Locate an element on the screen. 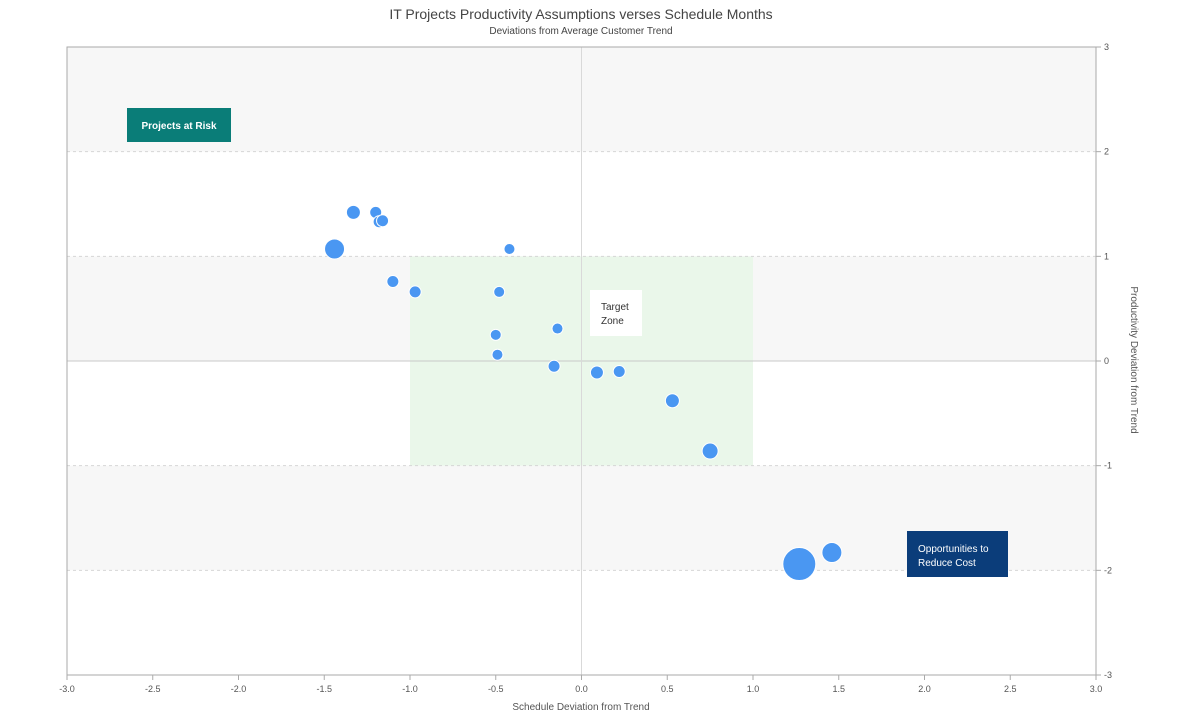 The height and width of the screenshot is (724, 1200). x-tick-label: 3.0 is located at coordinates (1096, 689).